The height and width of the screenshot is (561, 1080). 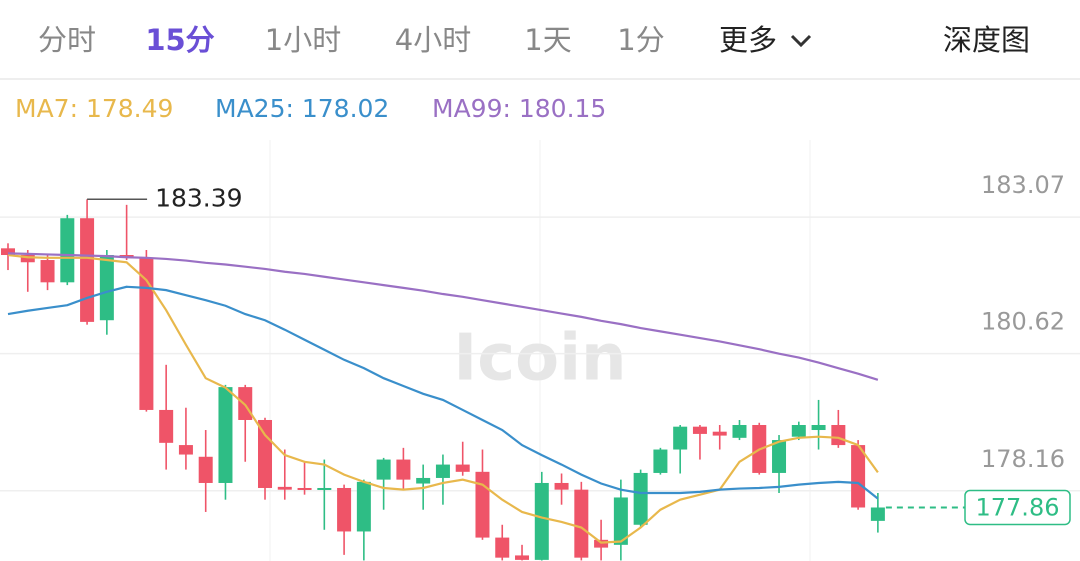 I want to click on y-tick-label: 178.16, so click(x=1023, y=459).